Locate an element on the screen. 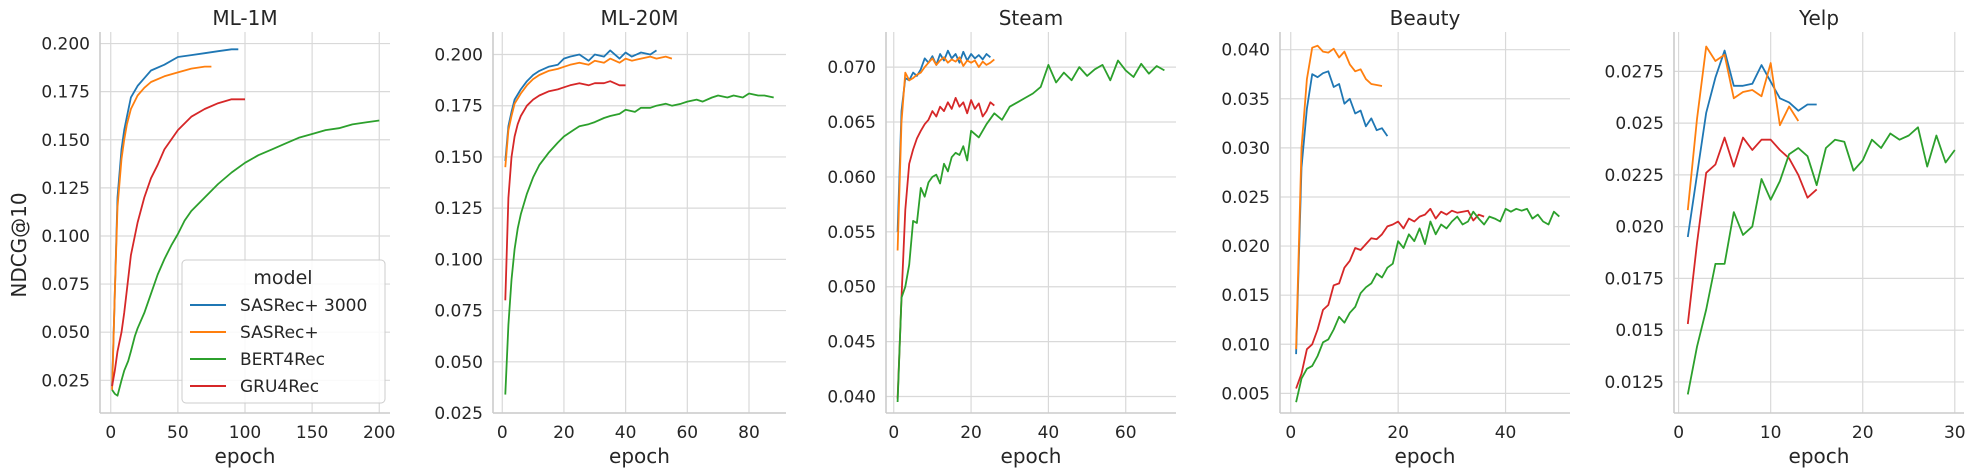 The width and height of the screenshot is (1976, 476). legend-entry: BERT4Rec is located at coordinates (282, 360).